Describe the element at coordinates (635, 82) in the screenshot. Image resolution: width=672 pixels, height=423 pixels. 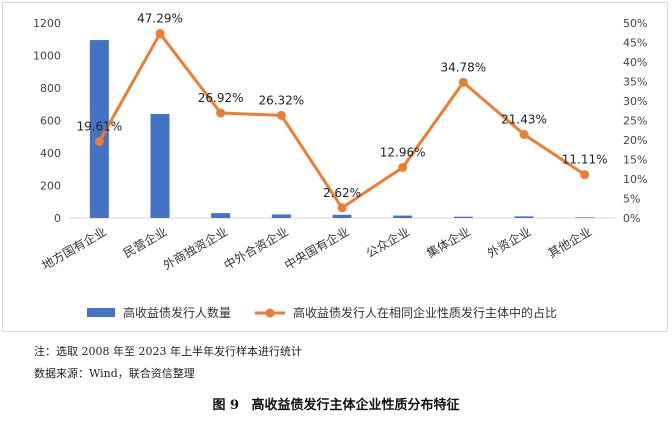
I see `y-right-tick-label: 35%` at that location.